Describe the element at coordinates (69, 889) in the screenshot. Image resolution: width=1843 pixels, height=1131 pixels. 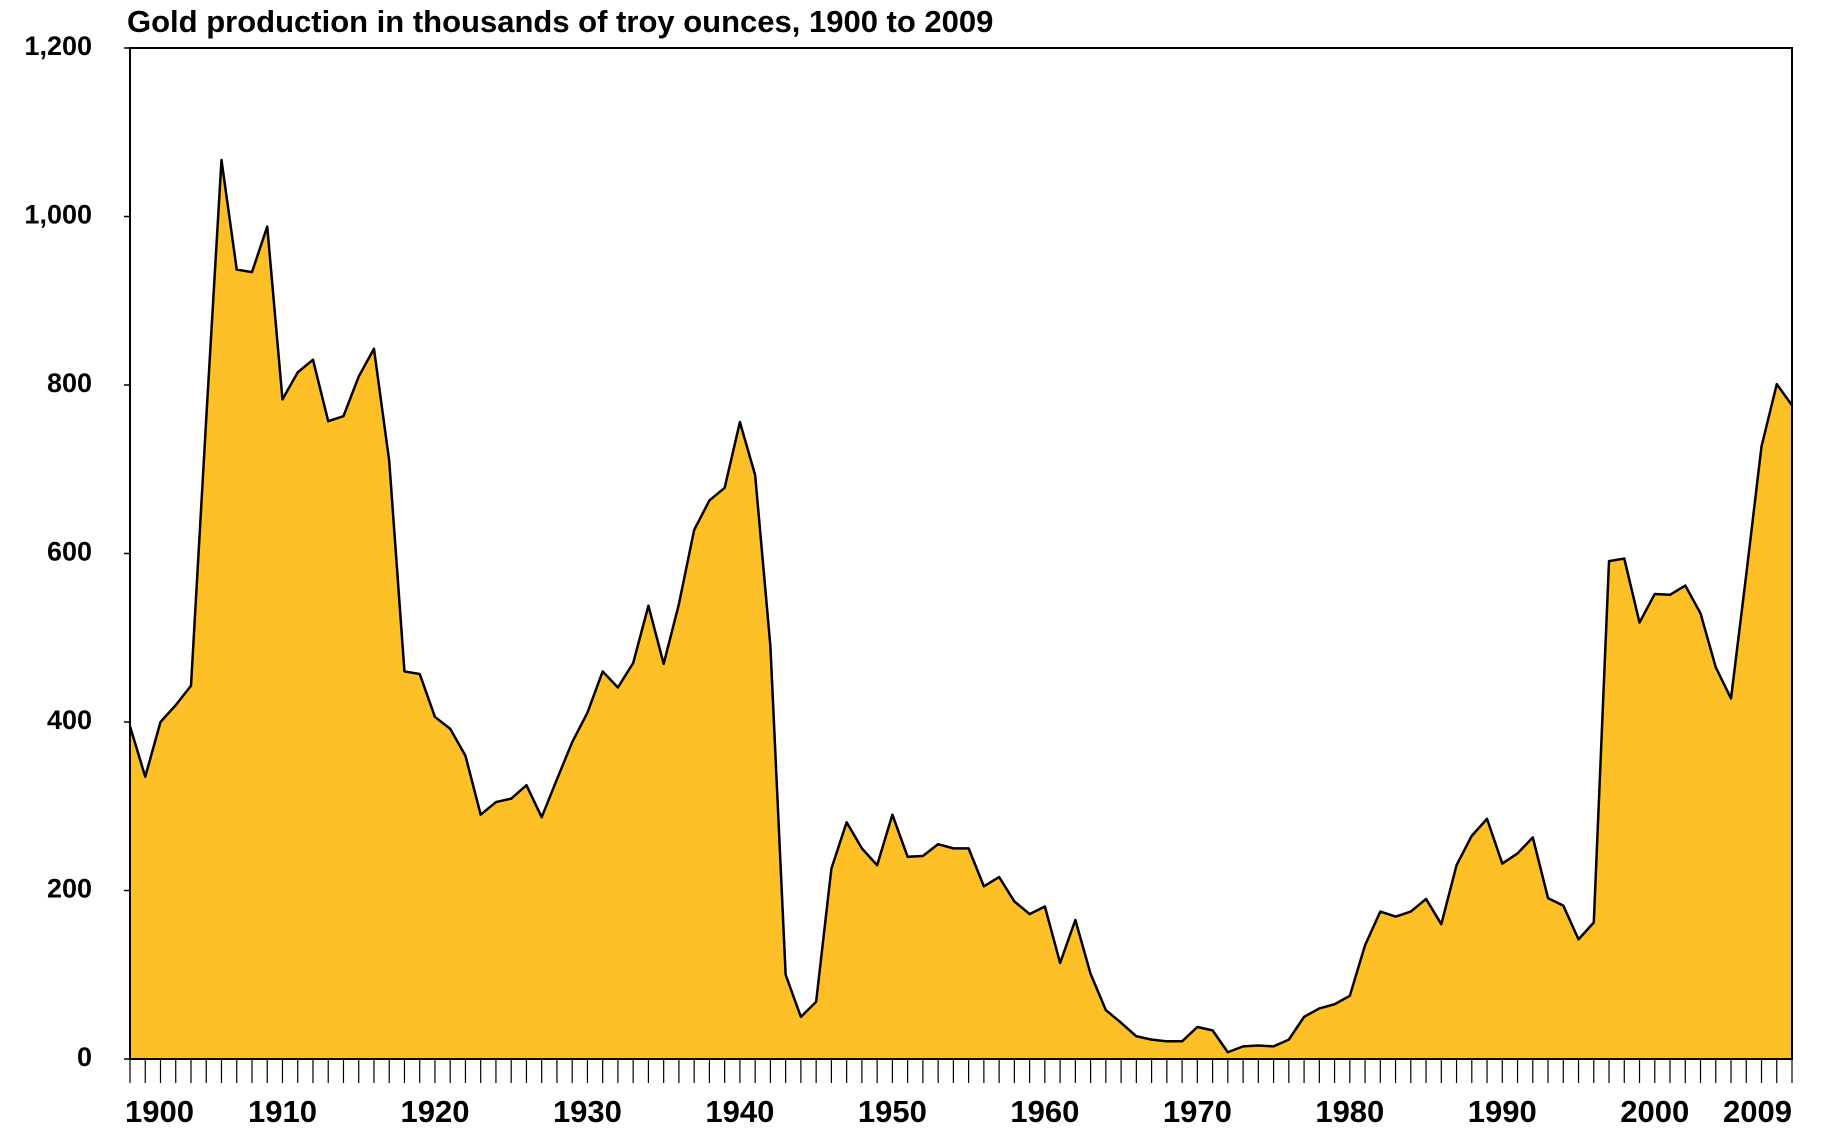
I see `y-tick-label: 200` at that location.